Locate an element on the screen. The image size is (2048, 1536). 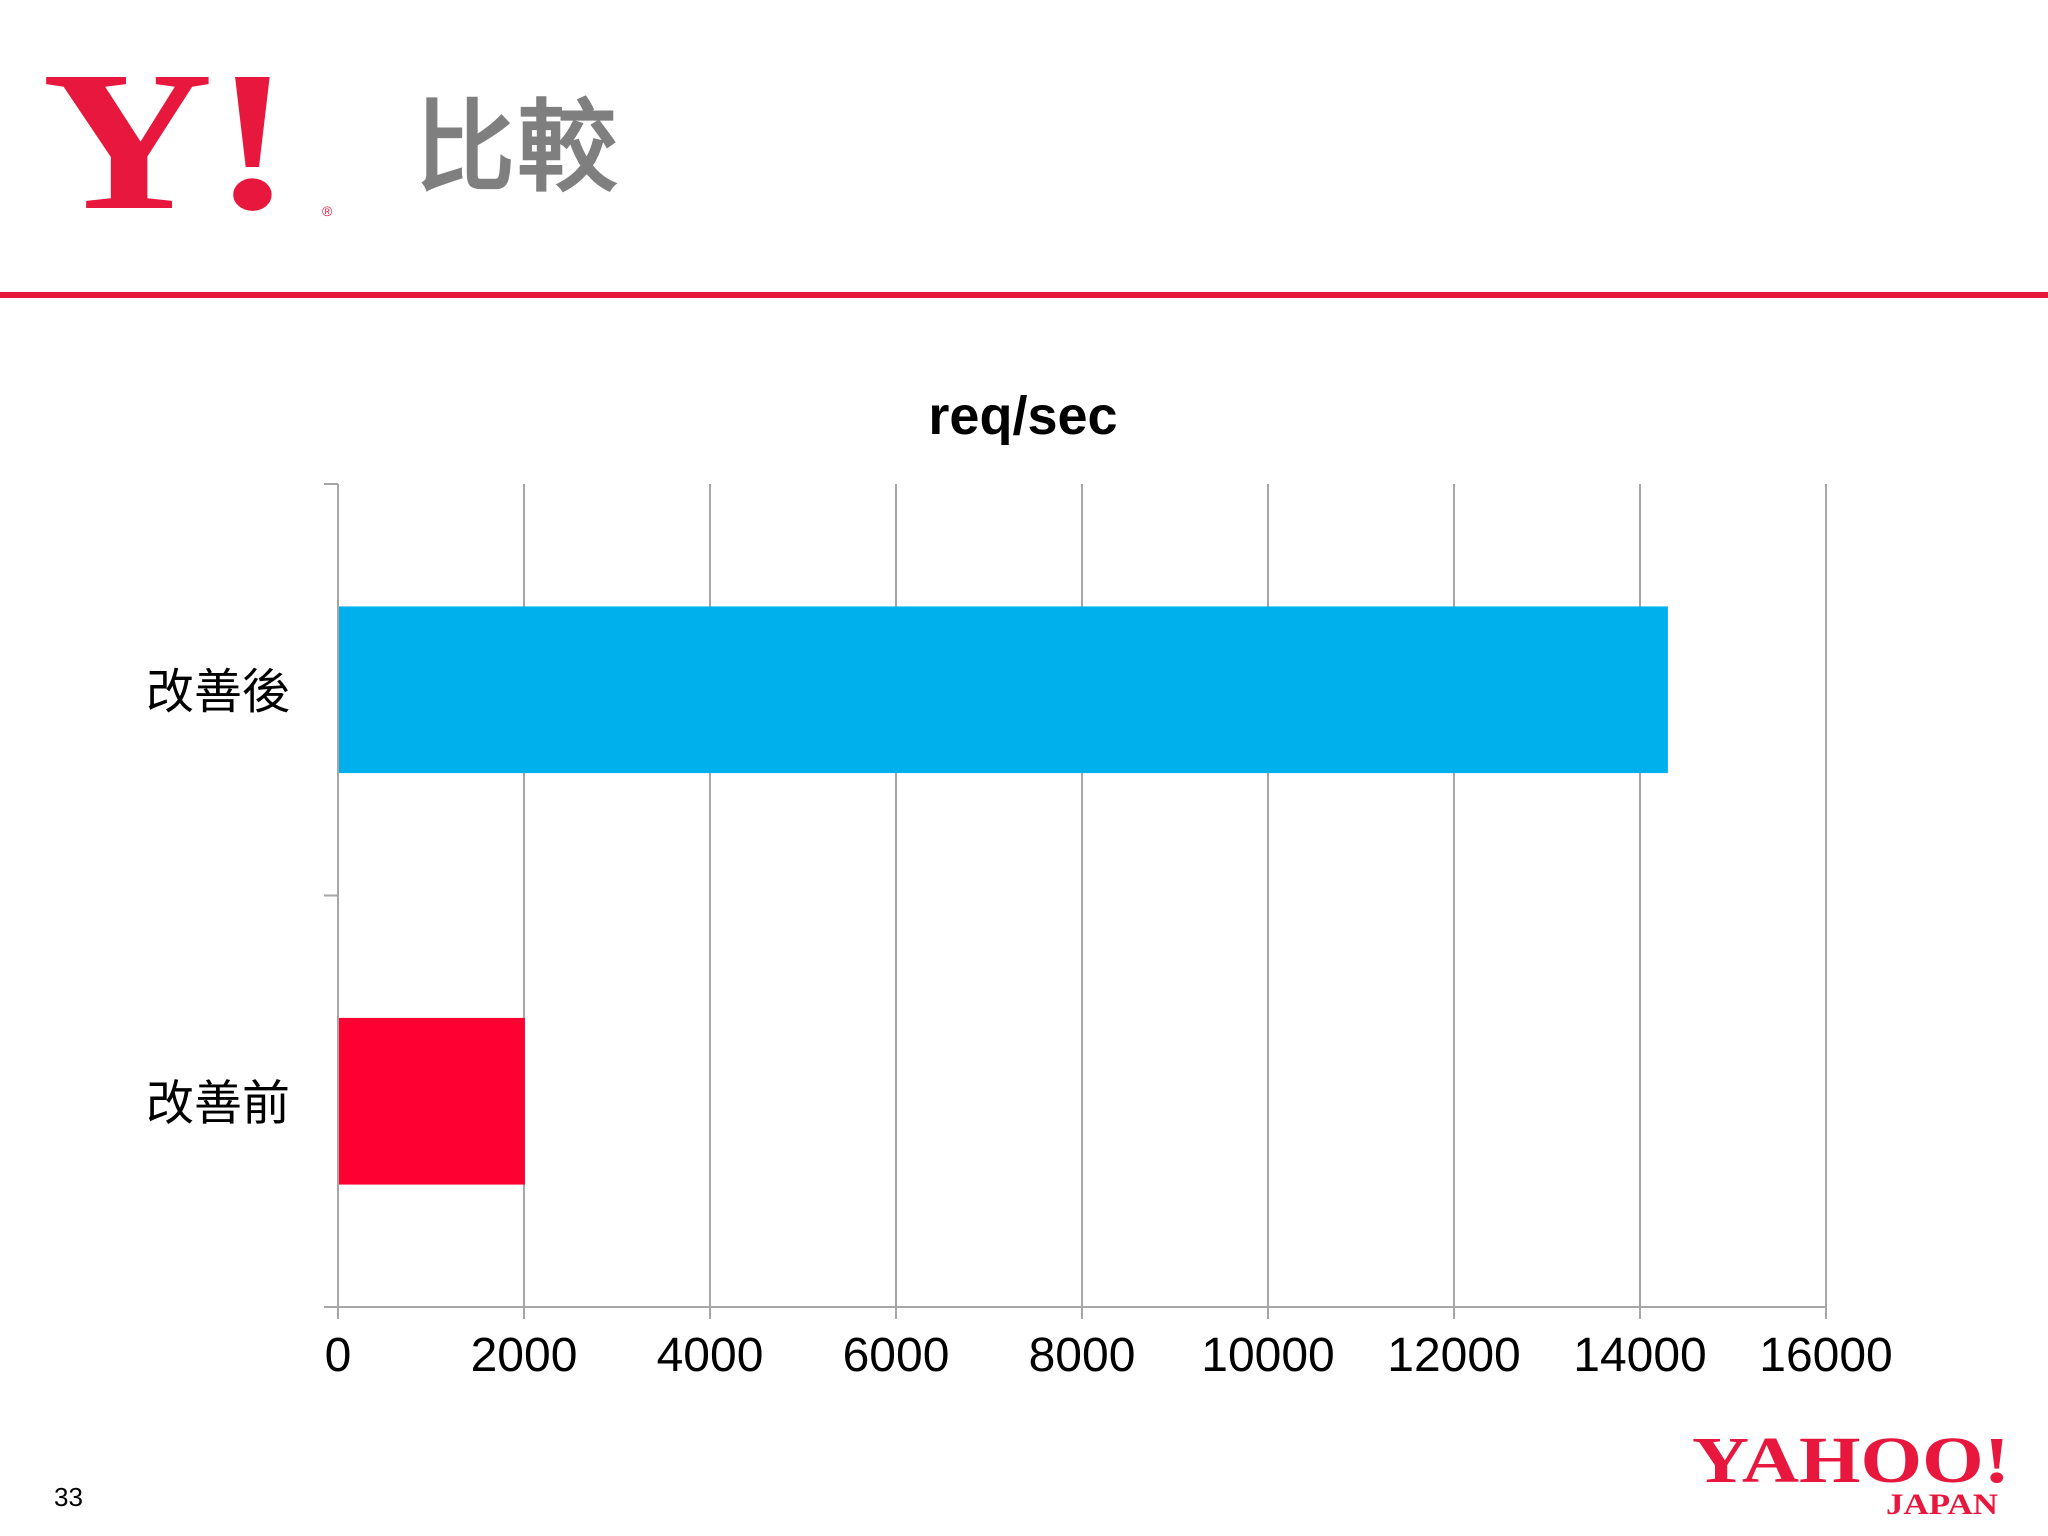
yahoo-japan-logo: YAHOO! JAPAN is located at coordinates (1851, 1472).